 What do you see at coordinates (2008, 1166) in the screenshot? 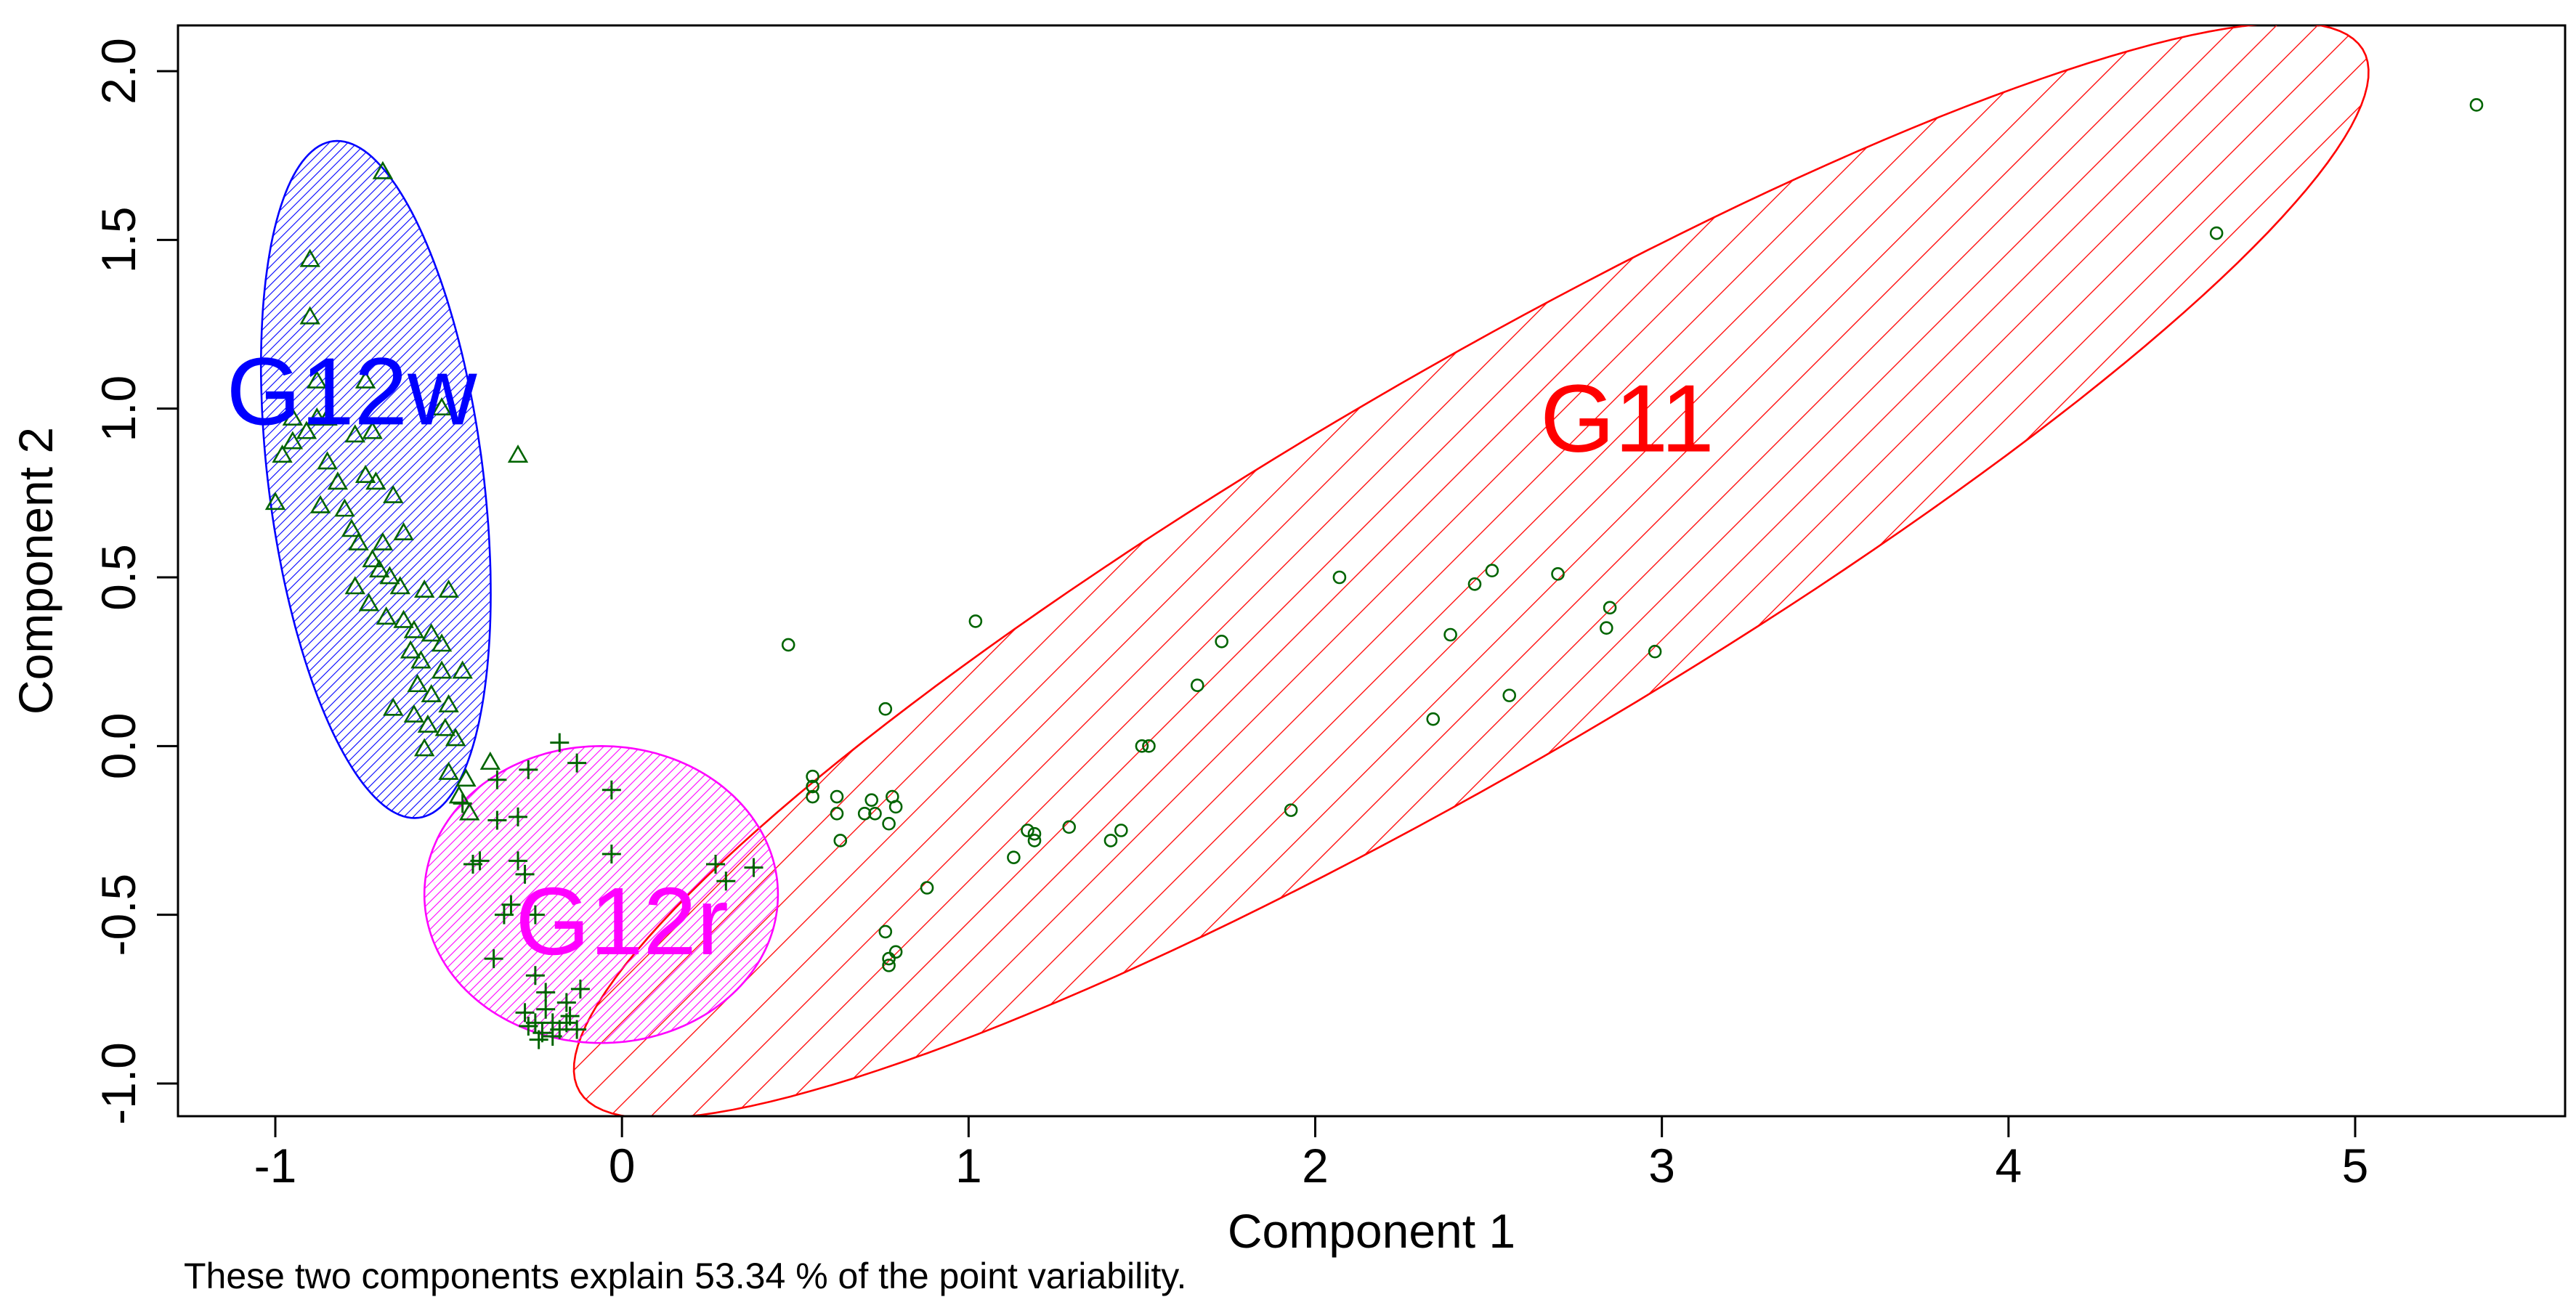
I see `x-tick-label: 4` at bounding box center [2008, 1166].